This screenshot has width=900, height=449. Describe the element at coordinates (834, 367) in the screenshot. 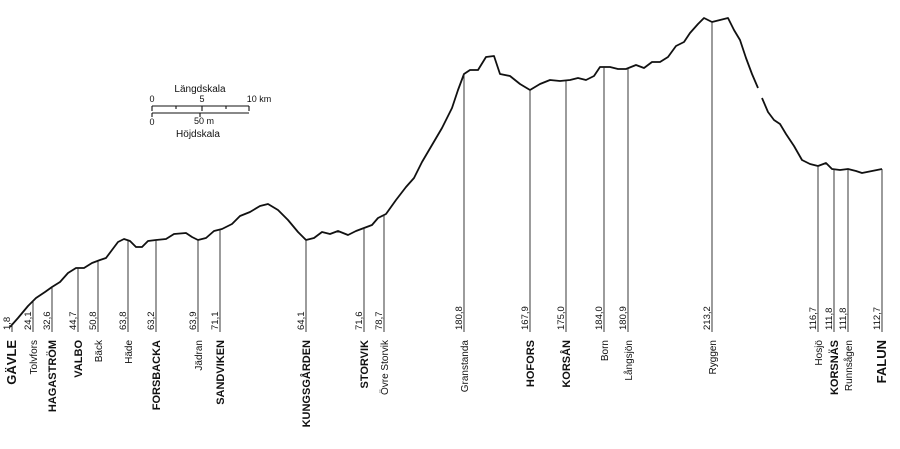

I see `station-name: KORSNÄS` at that location.